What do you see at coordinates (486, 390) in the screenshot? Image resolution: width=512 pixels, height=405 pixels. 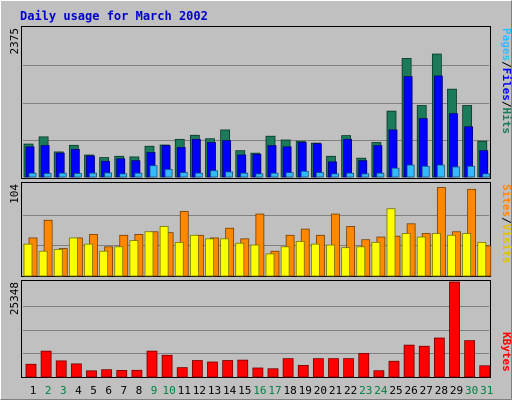 I see `day-label: 31` at bounding box center [486, 390].